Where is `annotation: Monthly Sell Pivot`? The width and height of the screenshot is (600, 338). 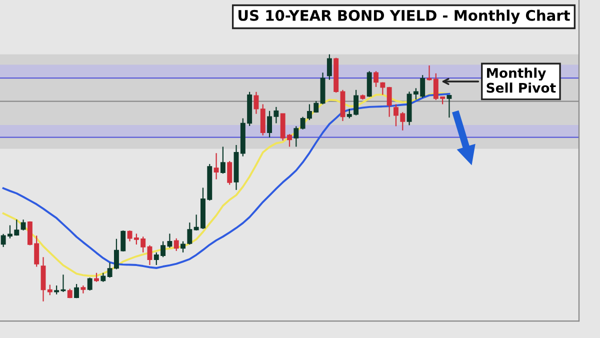
annotation: Monthly Sell Pivot is located at coordinates (521, 80).